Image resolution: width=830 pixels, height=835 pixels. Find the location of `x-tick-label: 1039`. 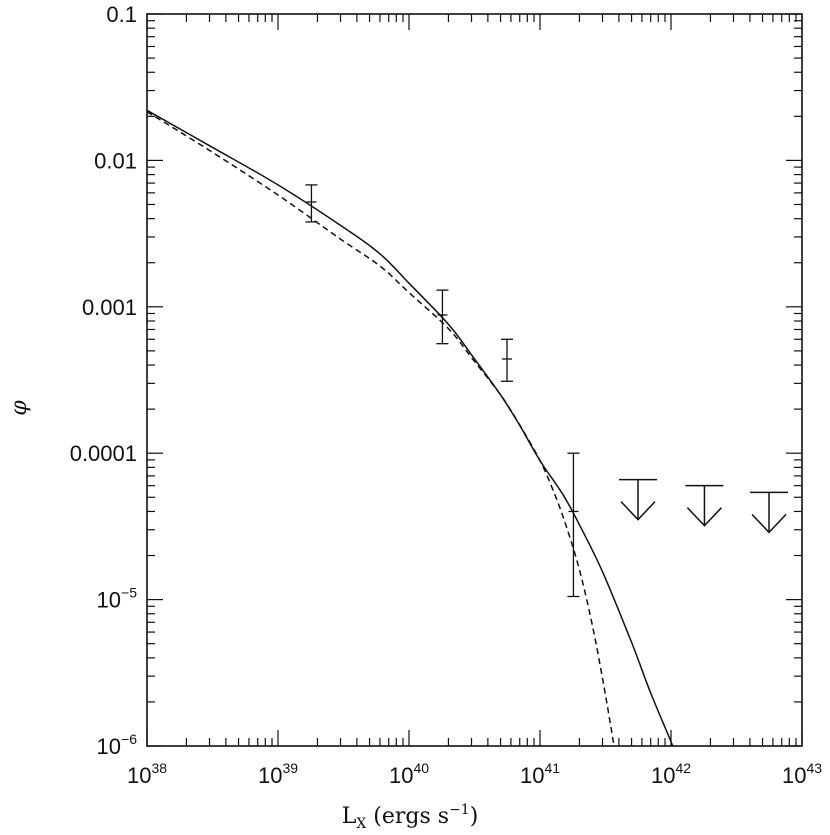

x-tick-label: 1039 is located at coordinates (278, 774).